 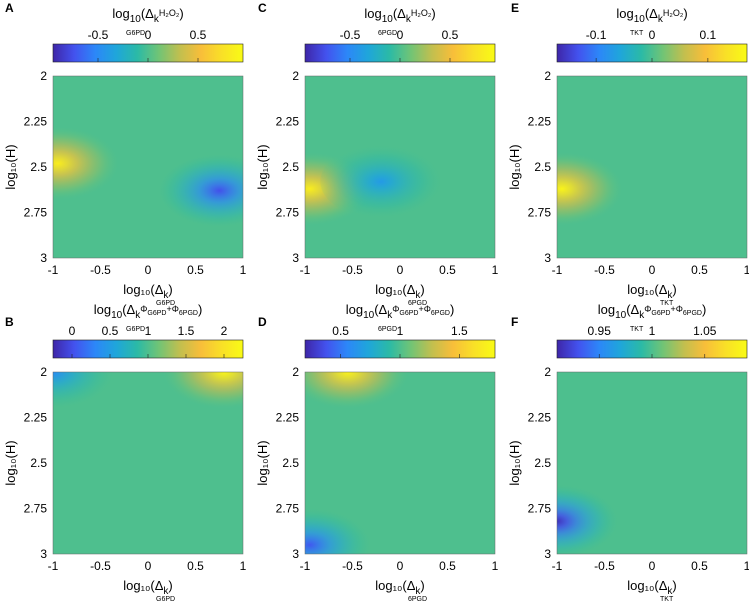 What do you see at coordinates (9, 322) in the screenshot?
I see `panel-letter: B` at bounding box center [9, 322].